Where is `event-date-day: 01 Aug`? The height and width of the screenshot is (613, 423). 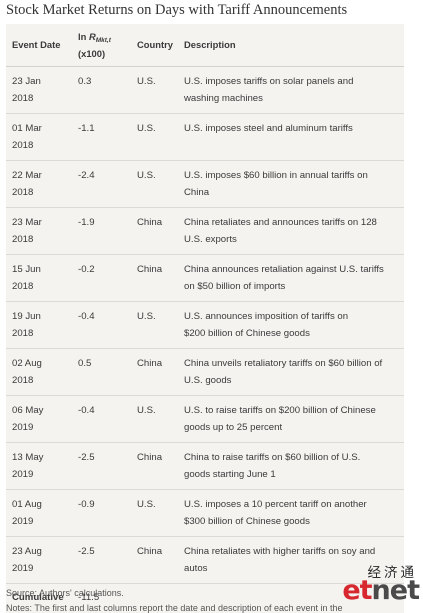 event-date-day: 01 Aug is located at coordinates (27, 504).